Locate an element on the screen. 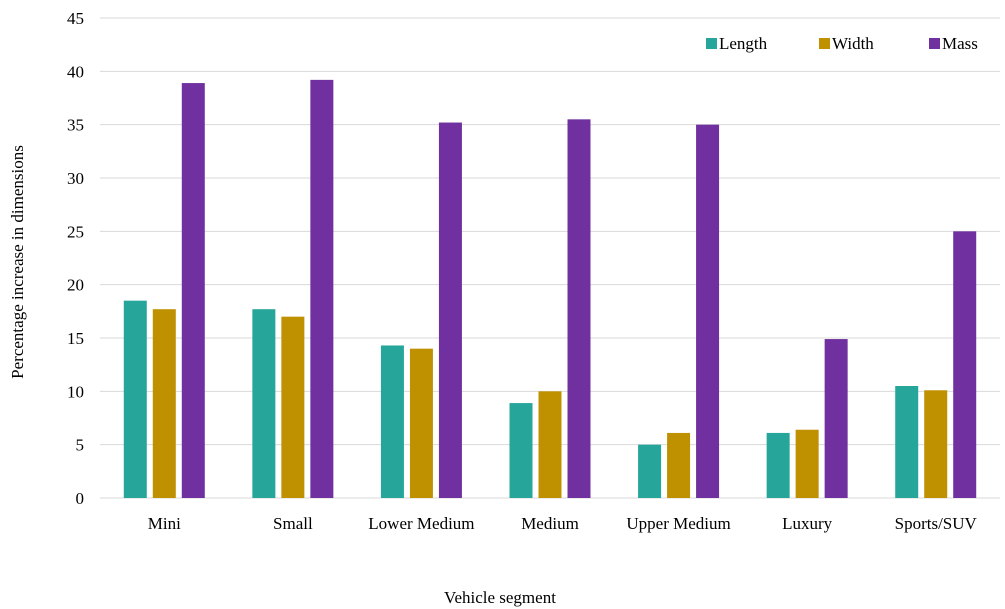 Image resolution: width=1005 pixels, height=609 pixels. bar-length-sports-suv is located at coordinates (907, 442).